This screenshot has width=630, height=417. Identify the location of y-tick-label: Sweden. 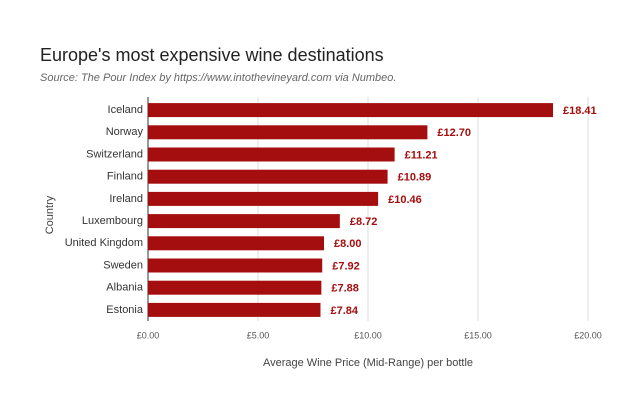
(123, 265).